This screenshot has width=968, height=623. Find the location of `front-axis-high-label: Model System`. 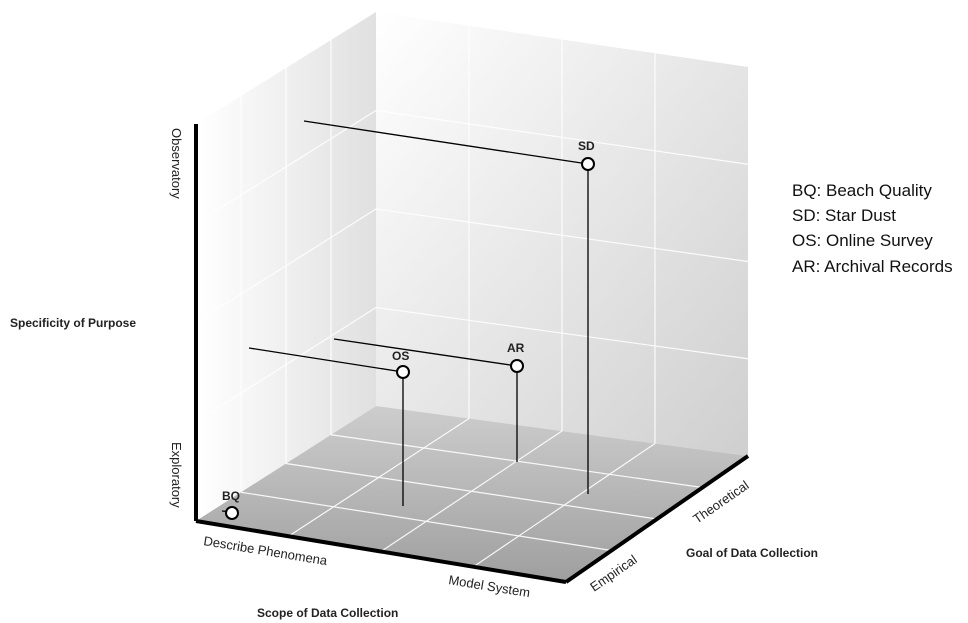

front-axis-high-label: Model System is located at coordinates (490, 586).